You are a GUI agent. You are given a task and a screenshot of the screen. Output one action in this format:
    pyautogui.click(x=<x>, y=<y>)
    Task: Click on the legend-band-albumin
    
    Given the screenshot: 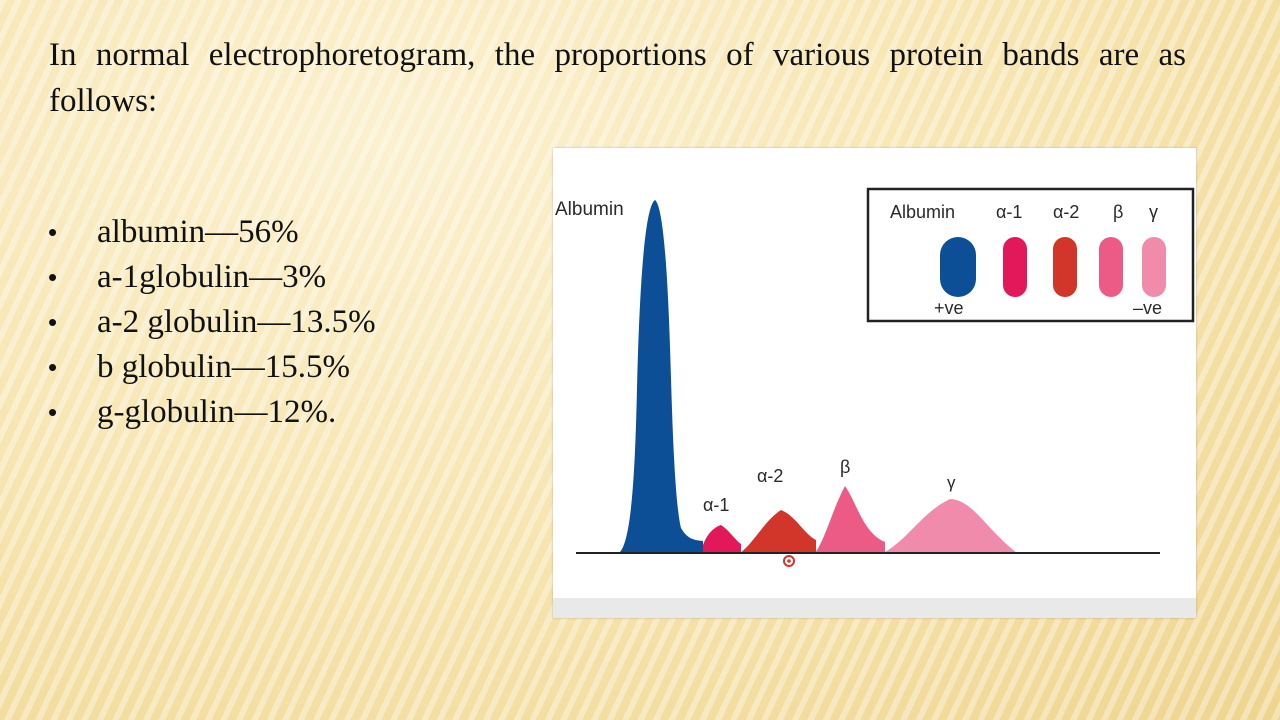 What is the action you would take?
    pyautogui.click(x=958, y=267)
    